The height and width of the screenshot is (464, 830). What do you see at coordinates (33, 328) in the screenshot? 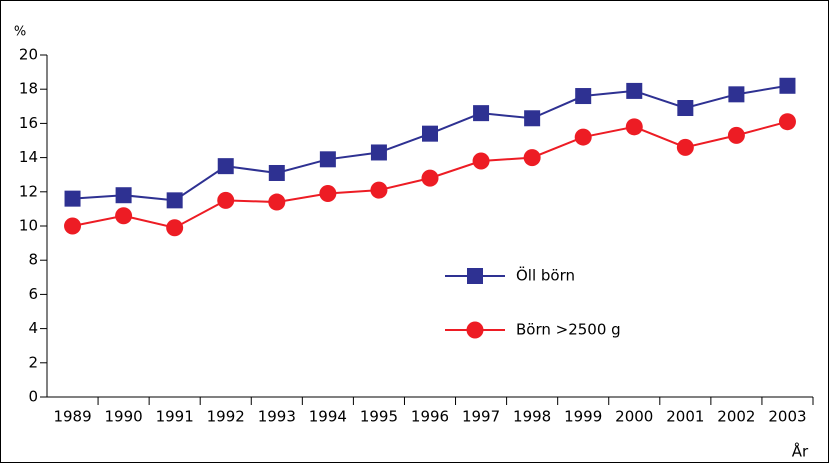
I see `y-tick-label: 4` at bounding box center [33, 328].